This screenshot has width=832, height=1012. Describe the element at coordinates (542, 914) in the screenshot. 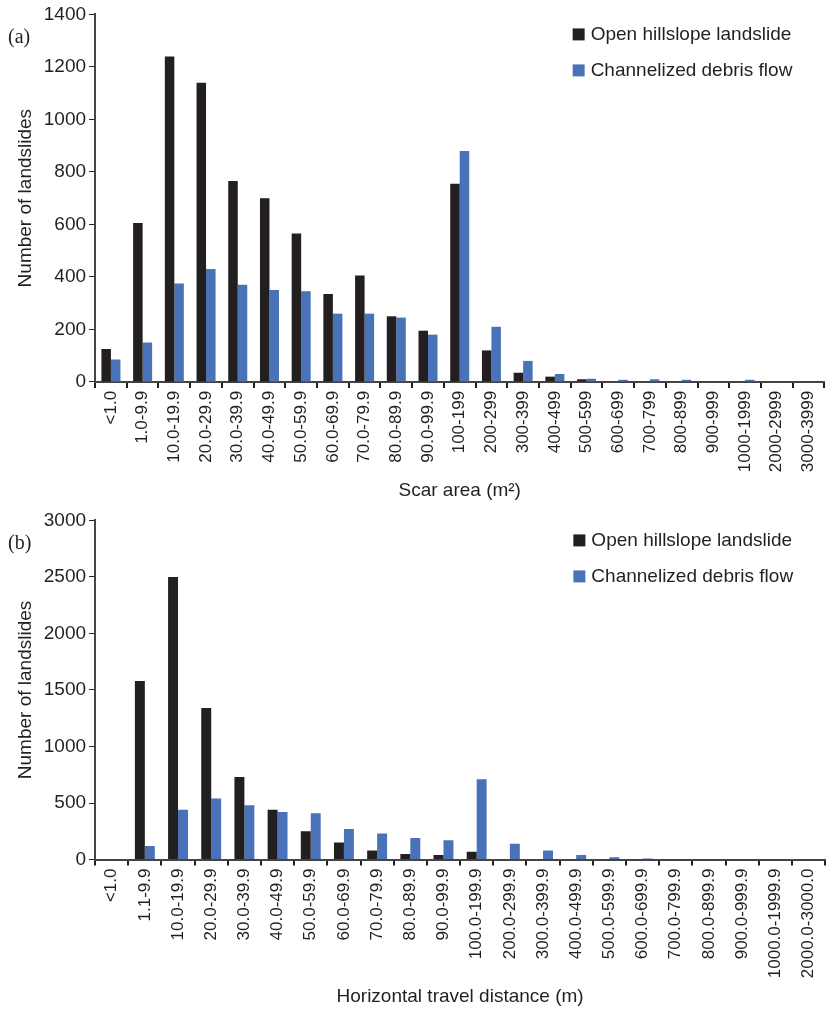

I see `x-tick-label: 300.0-399.9` at that location.